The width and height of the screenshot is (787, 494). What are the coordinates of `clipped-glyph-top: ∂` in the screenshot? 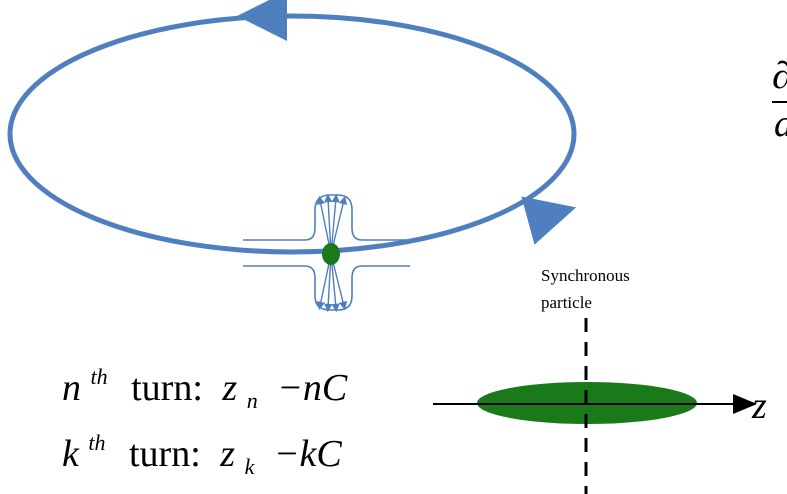 It's located at (779, 76).